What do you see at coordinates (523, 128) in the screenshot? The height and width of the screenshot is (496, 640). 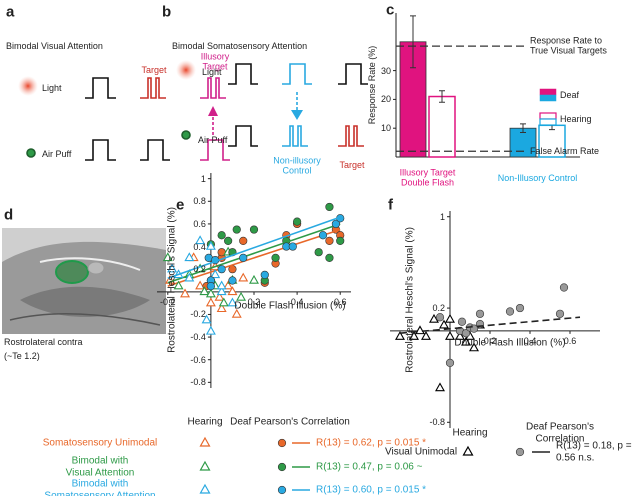 I see `error-bar` at bounding box center [523, 128].